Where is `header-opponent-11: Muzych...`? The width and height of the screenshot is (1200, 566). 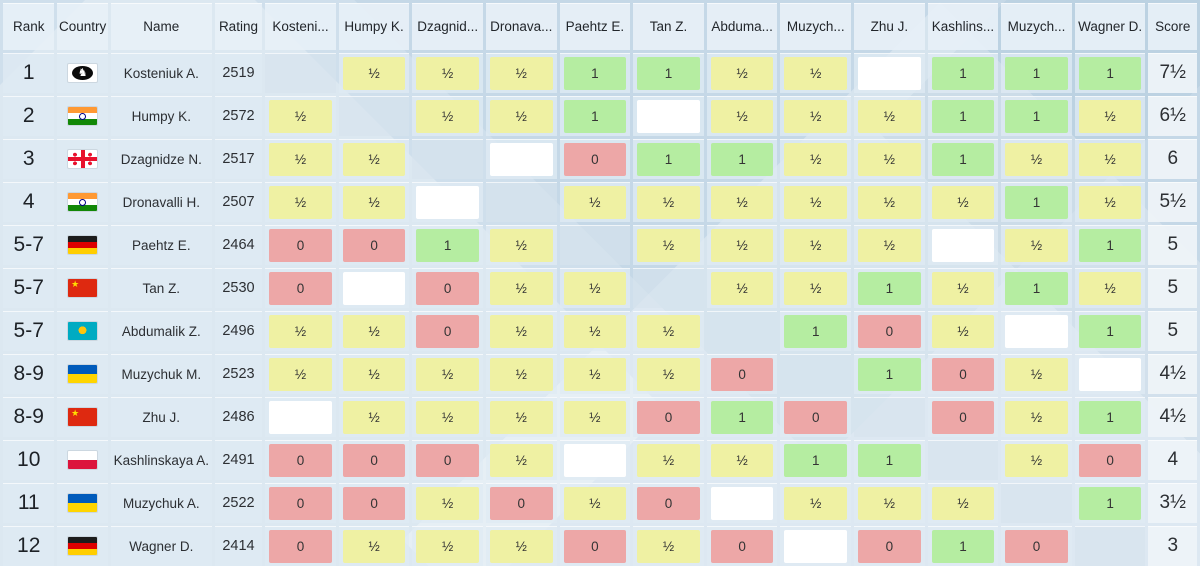
header-opponent-11: Muzych... is located at coordinates (1036, 26).